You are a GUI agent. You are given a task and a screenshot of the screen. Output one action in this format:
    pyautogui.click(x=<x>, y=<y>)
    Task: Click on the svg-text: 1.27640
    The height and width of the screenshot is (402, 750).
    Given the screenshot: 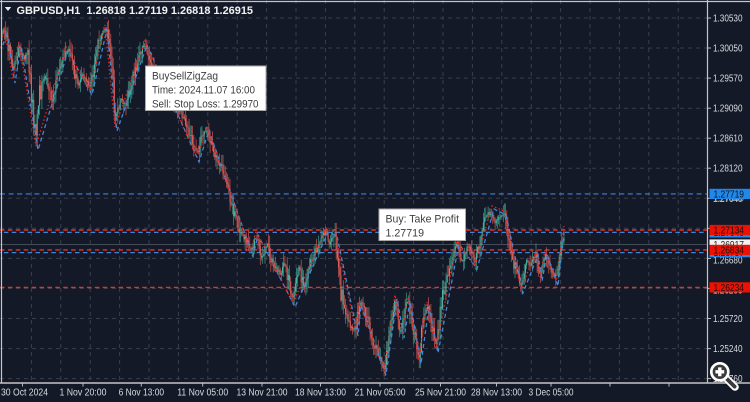 What is the action you would take?
    pyautogui.click(x=728, y=199)
    